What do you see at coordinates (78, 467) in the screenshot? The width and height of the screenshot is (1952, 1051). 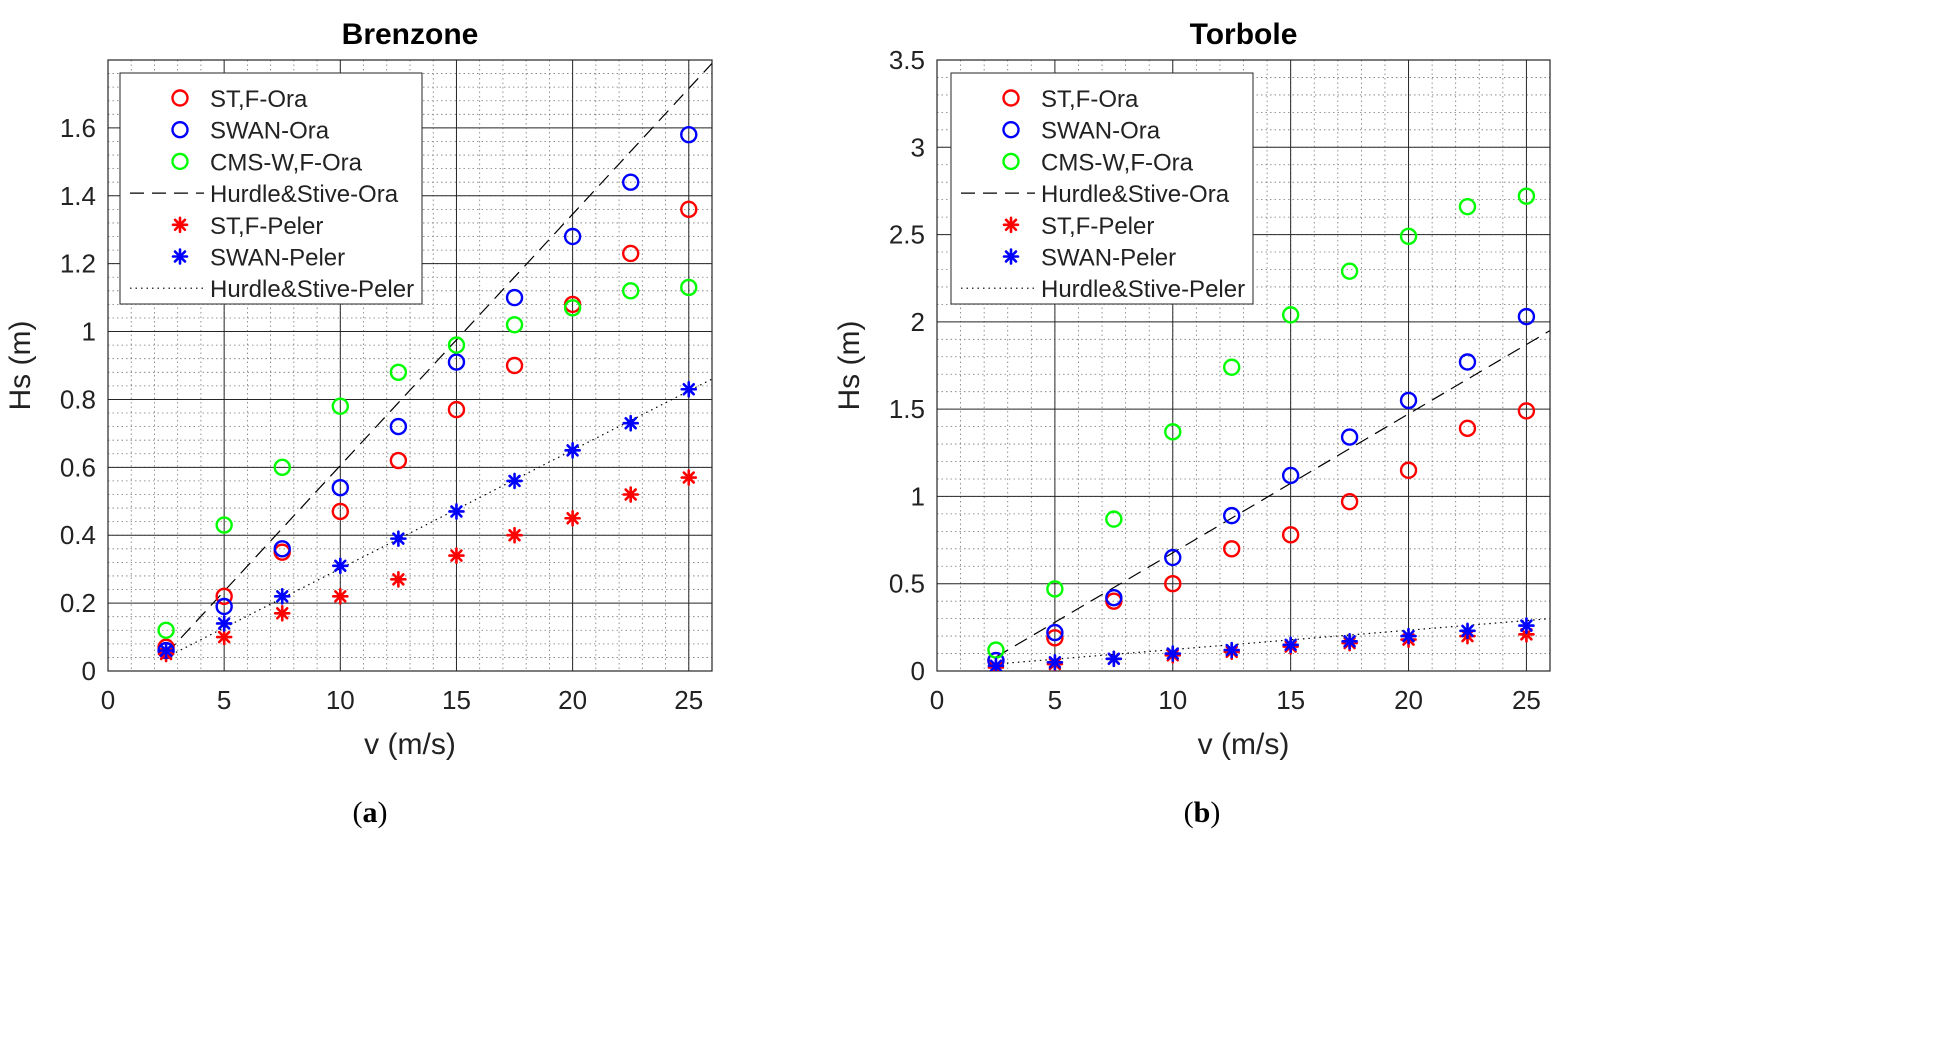 I see `y-tick-label: 0.6` at bounding box center [78, 467].